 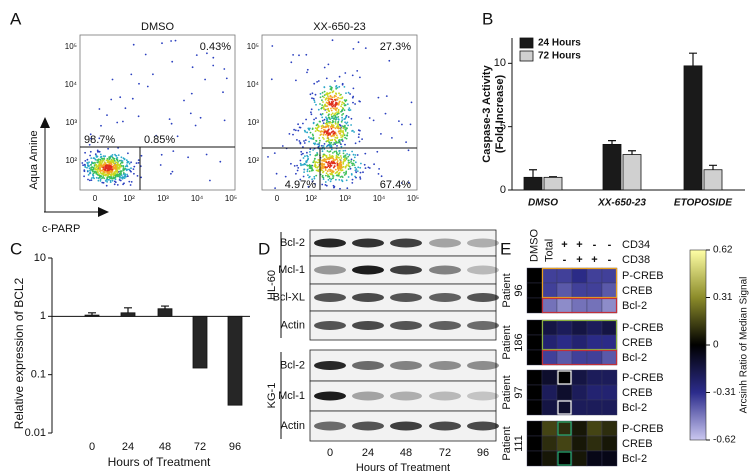 What do you see at coordinates (595, 245) in the screenshot?
I see `marker-sign: -` at bounding box center [595, 245].